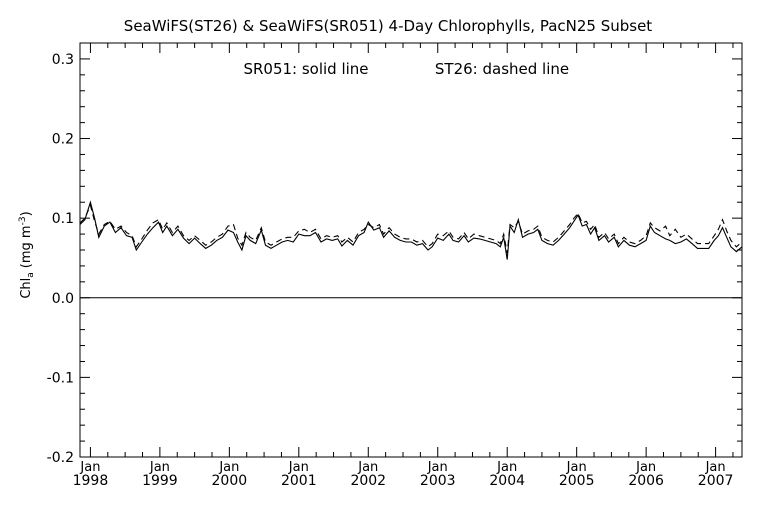  Describe the element at coordinates (26, 213) in the screenshot. I see `y-axis-label-close: )` at that location.